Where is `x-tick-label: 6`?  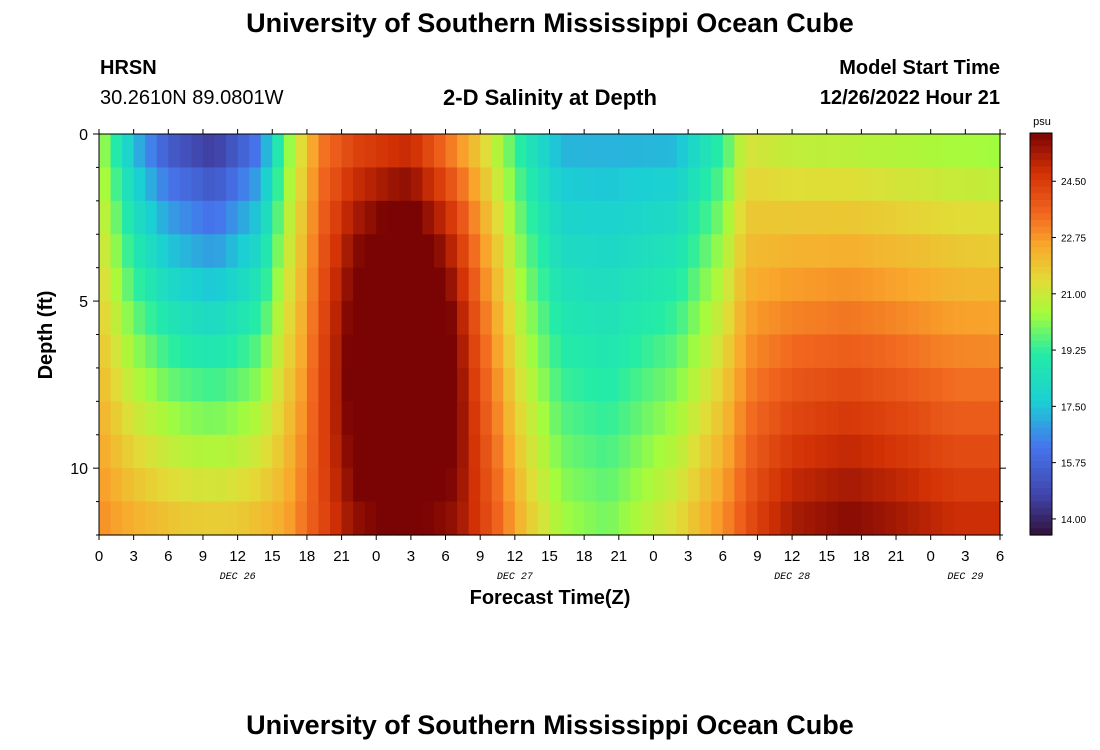 x-tick-label: 6 is located at coordinates (723, 556).